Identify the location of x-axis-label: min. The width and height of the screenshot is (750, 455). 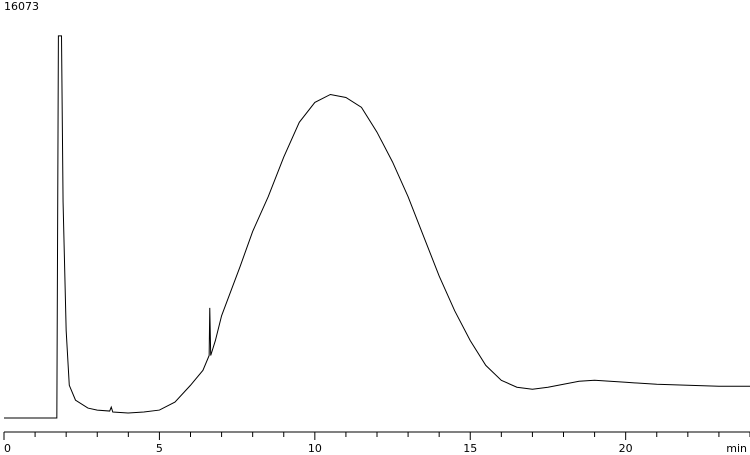
(736, 448).